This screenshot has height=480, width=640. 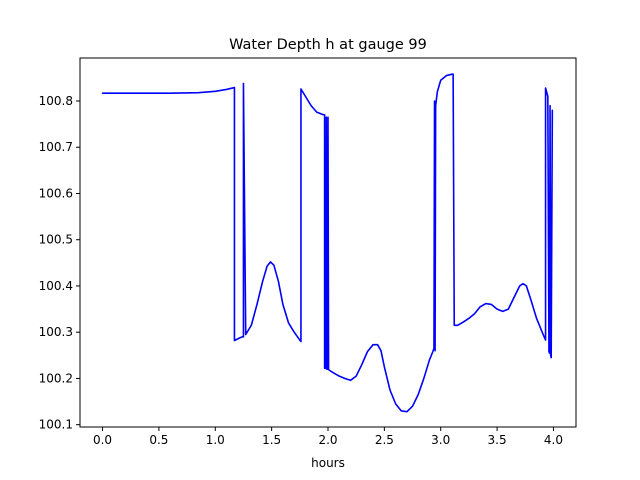 What do you see at coordinates (497, 440) in the screenshot?
I see `x-tick-label: 3.5` at bounding box center [497, 440].